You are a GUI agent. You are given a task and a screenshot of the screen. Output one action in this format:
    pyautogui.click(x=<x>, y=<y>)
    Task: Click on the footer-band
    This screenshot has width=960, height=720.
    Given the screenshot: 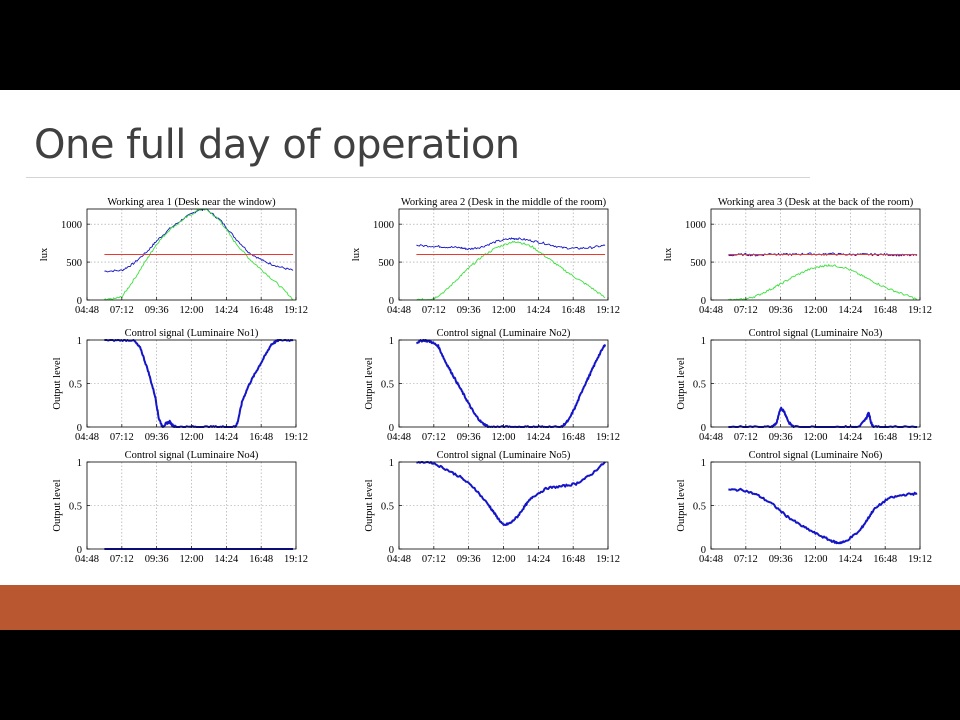 What is the action you would take?
    pyautogui.click(x=480, y=607)
    